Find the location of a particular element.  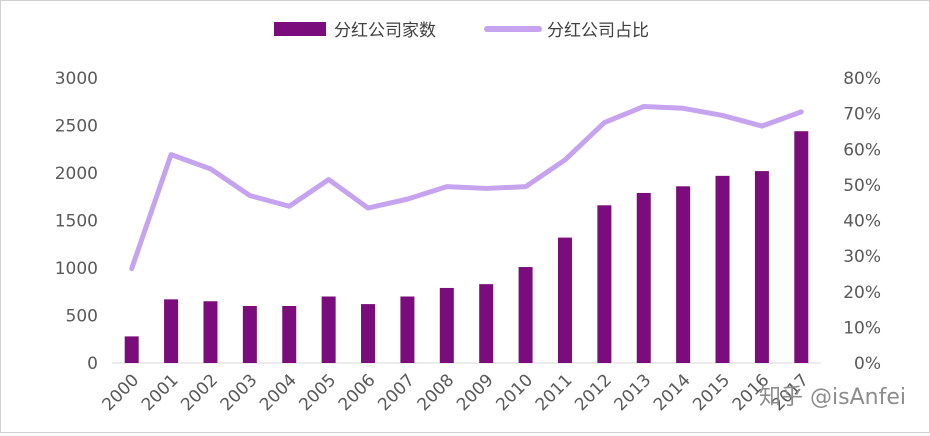

y-left-tick-label: 1500 is located at coordinates (76, 222).